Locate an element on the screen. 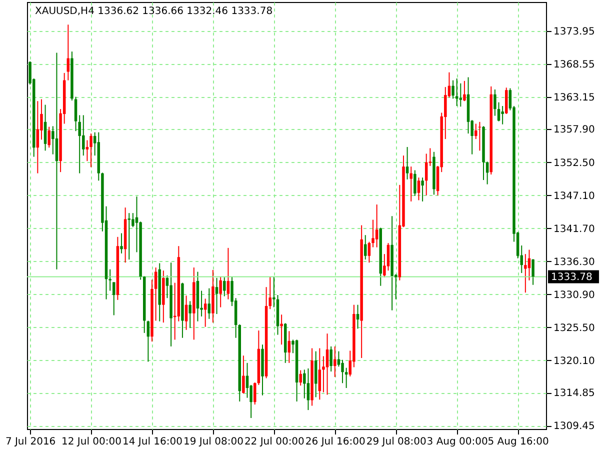  ref-line-label: 1333.78 is located at coordinates (571, 277).